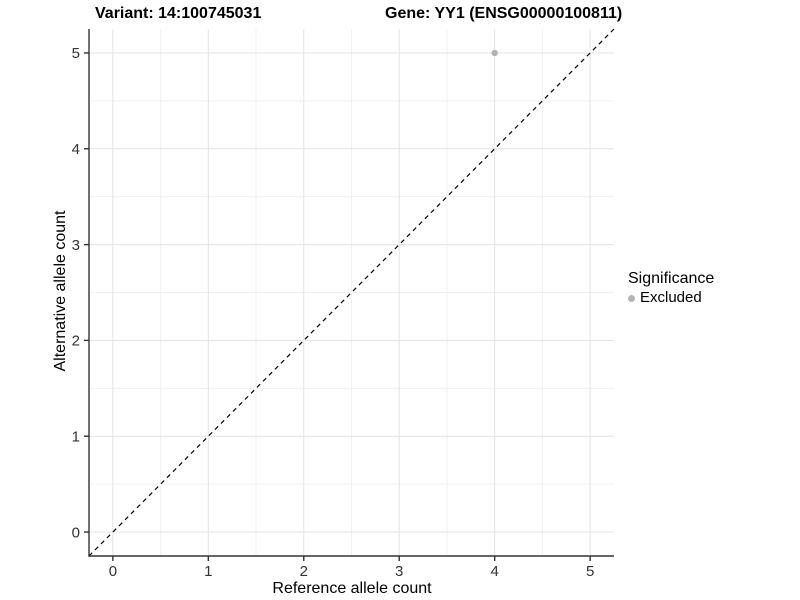  Describe the element at coordinates (76, 532) in the screenshot. I see `y-tick-label: 0` at that location.